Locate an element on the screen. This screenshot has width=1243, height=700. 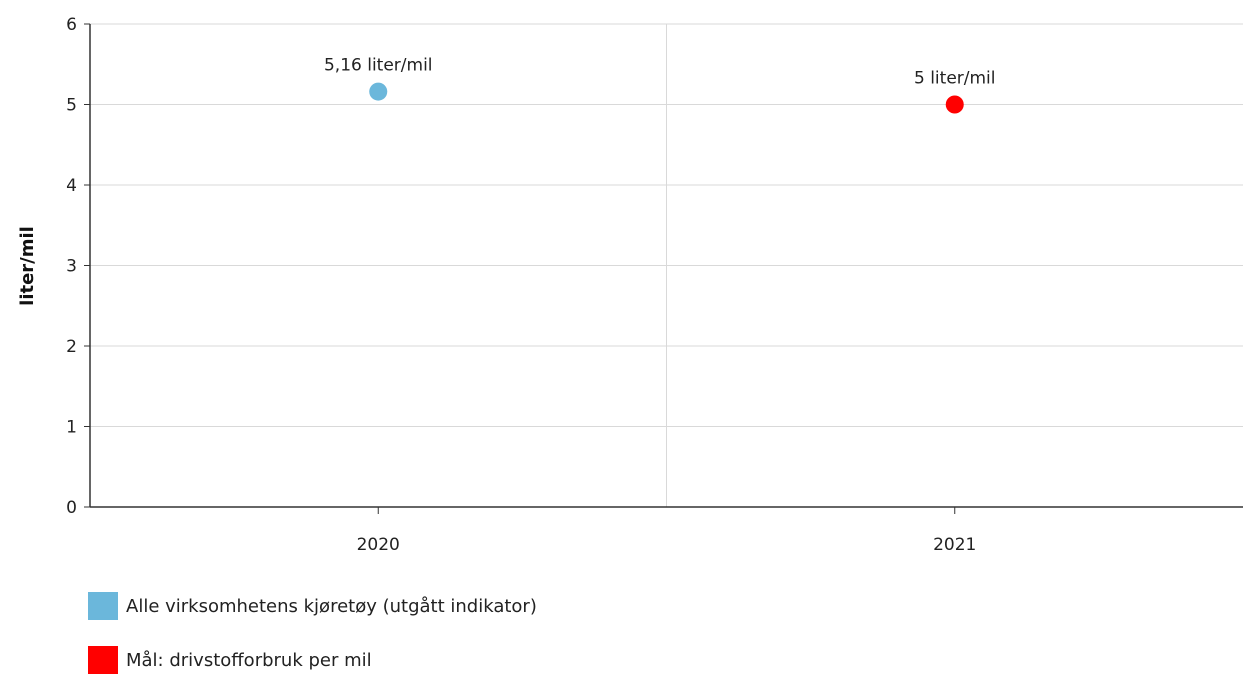
y-tick-label: 3 is located at coordinates (71, 267).